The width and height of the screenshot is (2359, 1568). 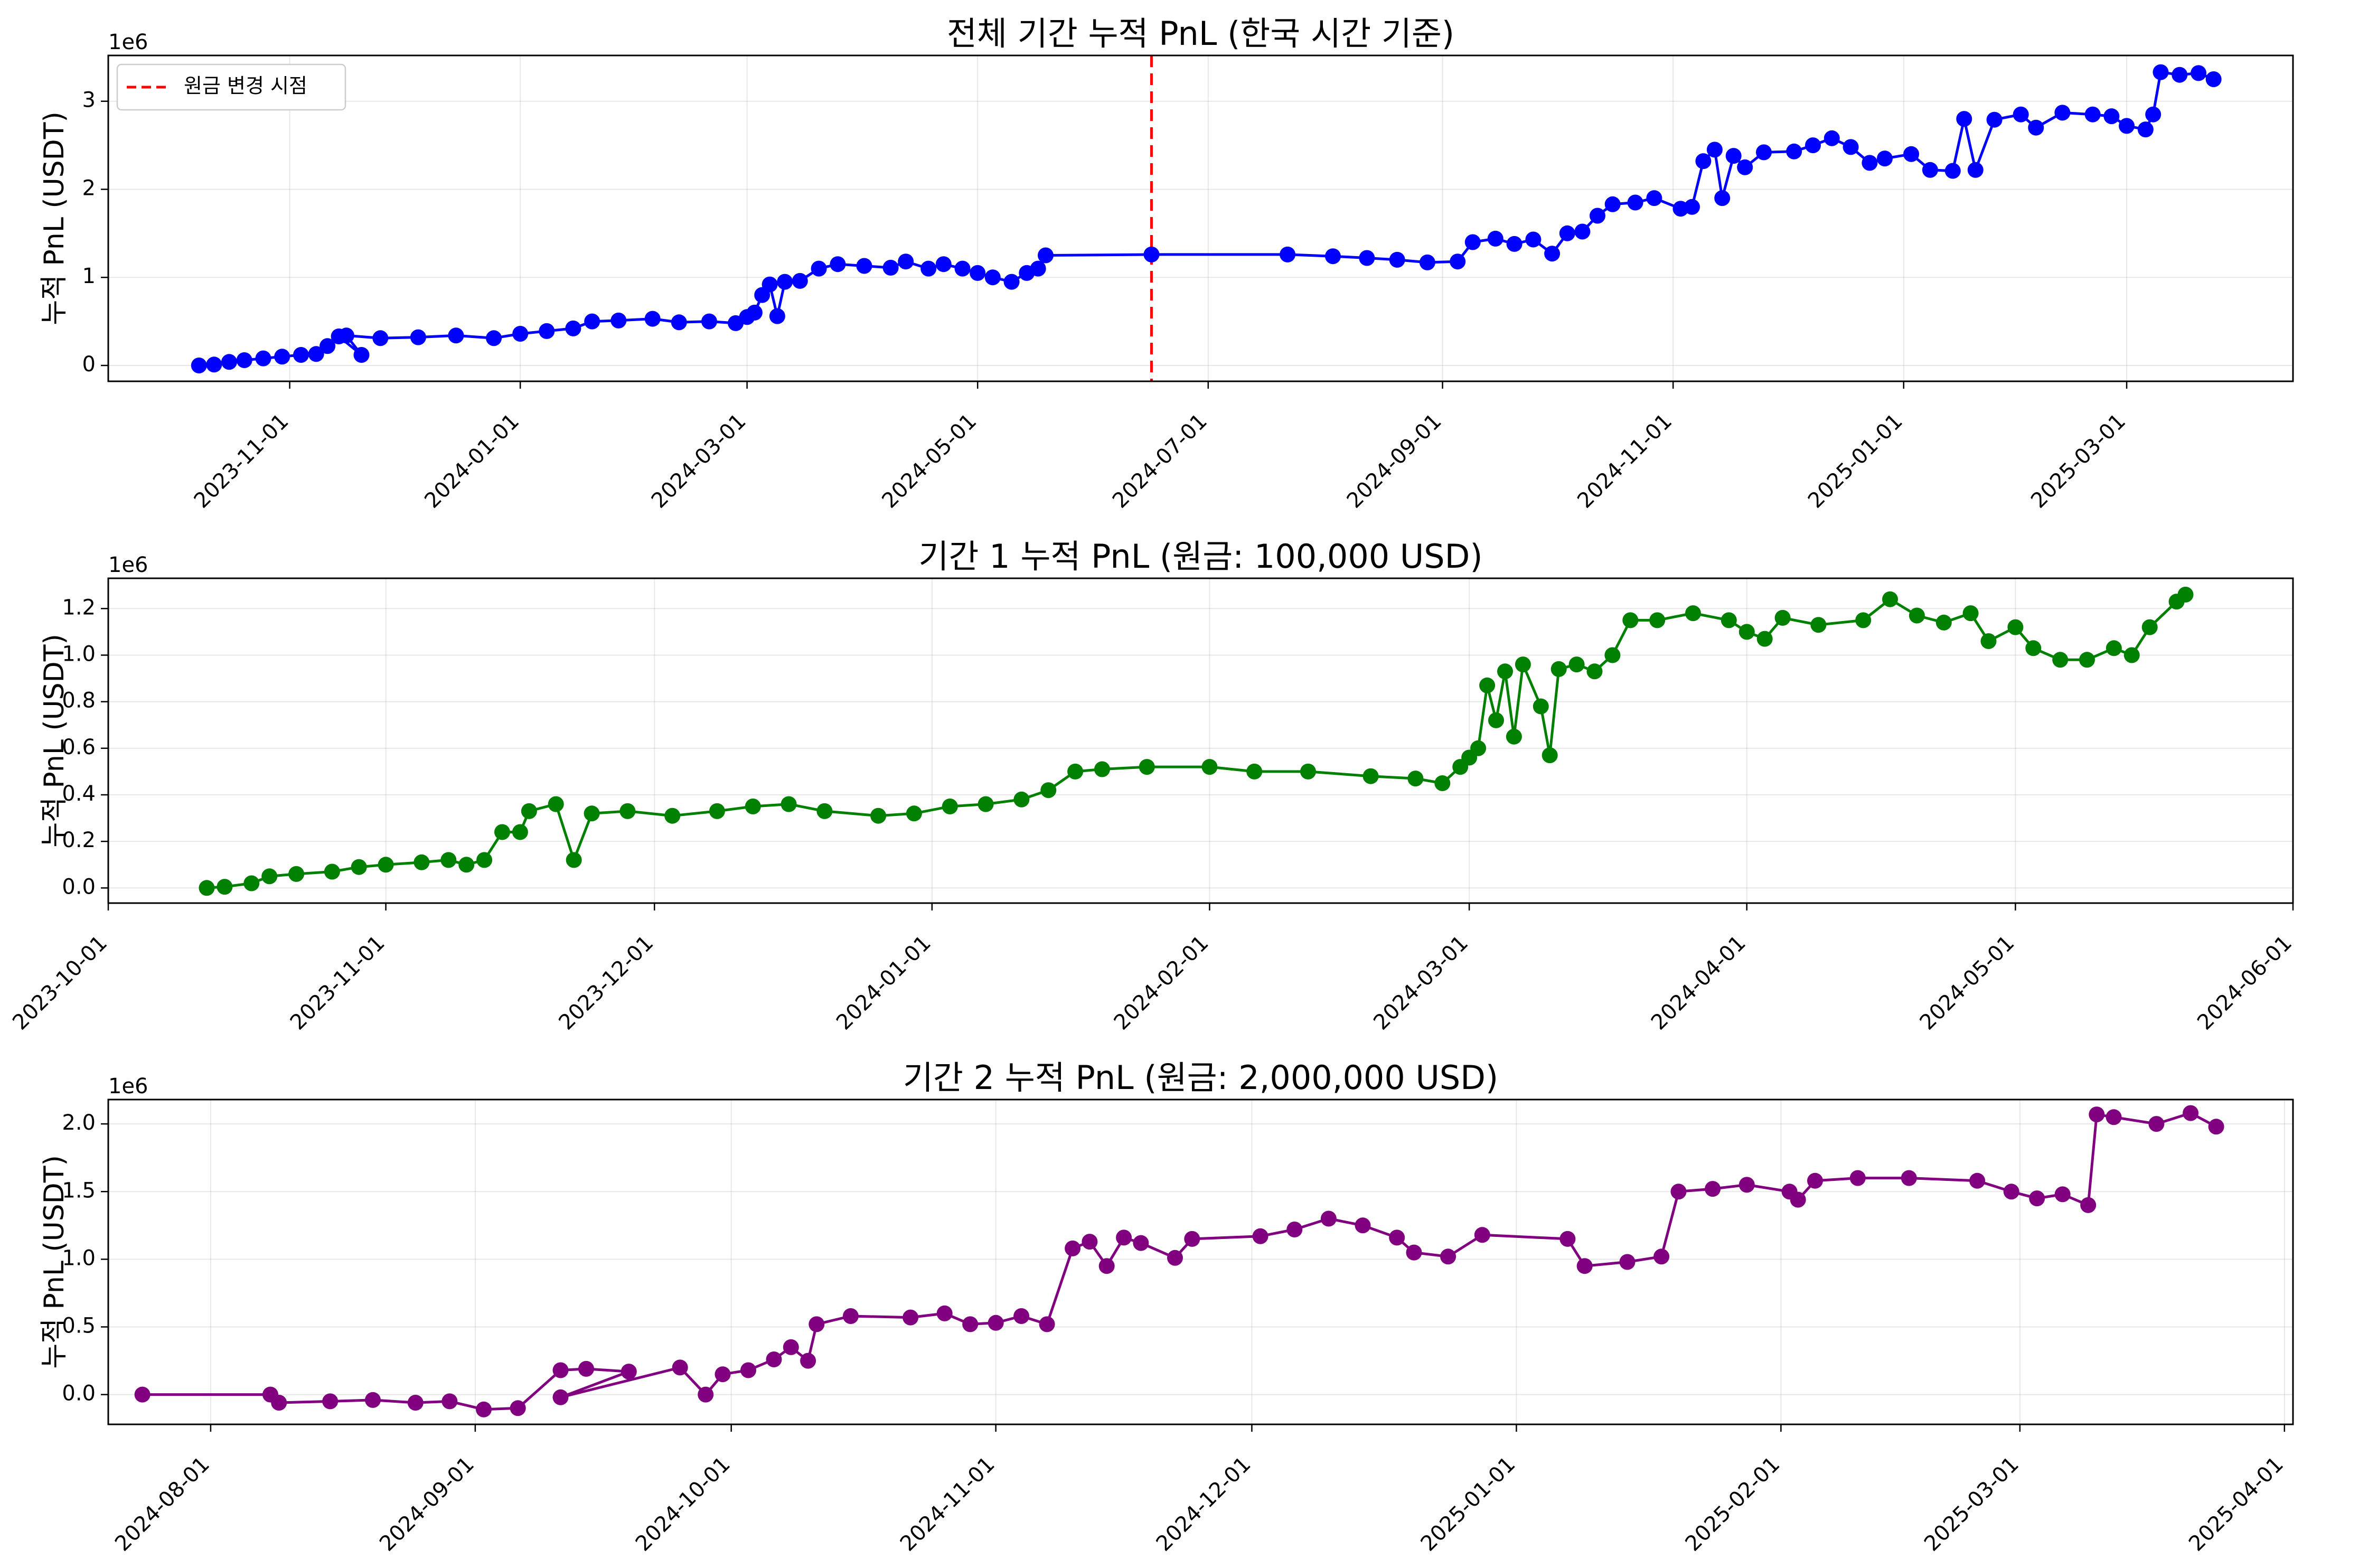 What do you see at coordinates (79, 654) in the screenshot?
I see `y-tick-label: 1.0` at bounding box center [79, 654].